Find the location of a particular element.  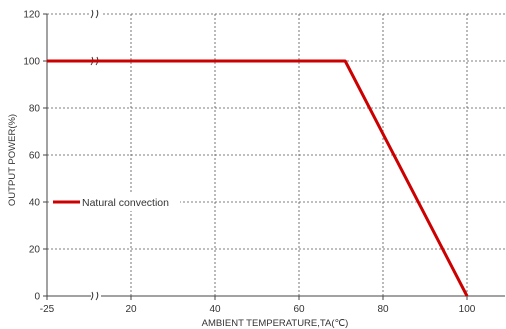

x-axis-title: AMBIENT TEMPERATURE,TA(℃) is located at coordinates (275, 323).